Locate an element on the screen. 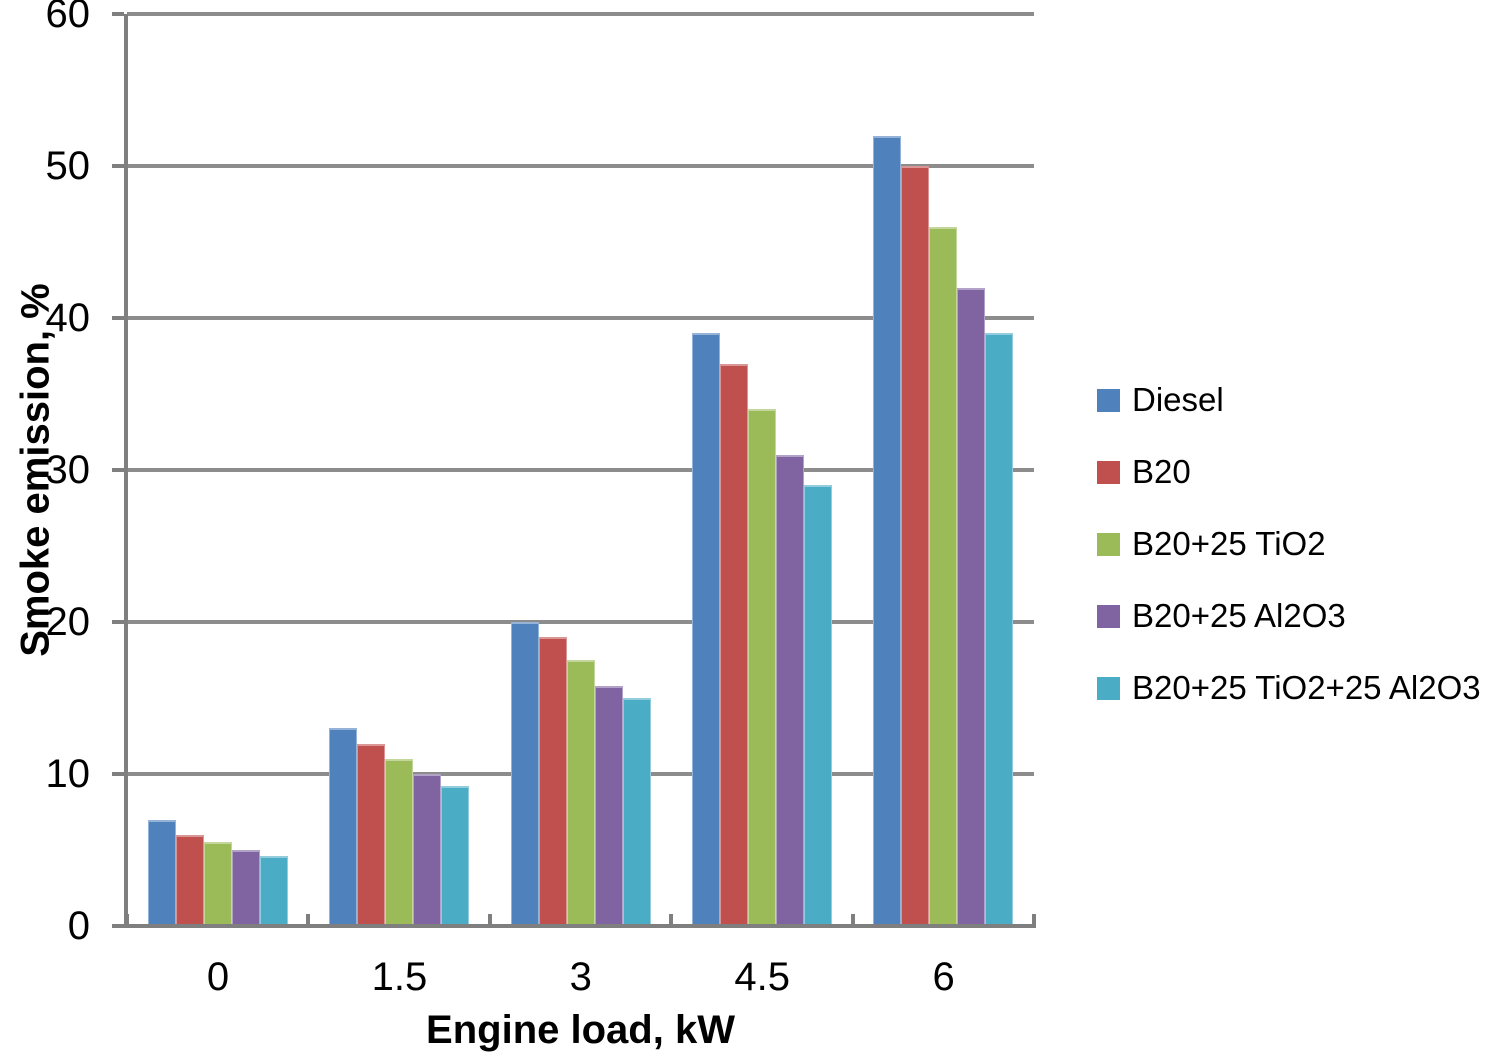 This screenshot has width=1500, height=1058. x-tick-label-1.5: 1.5 is located at coordinates (399, 977).